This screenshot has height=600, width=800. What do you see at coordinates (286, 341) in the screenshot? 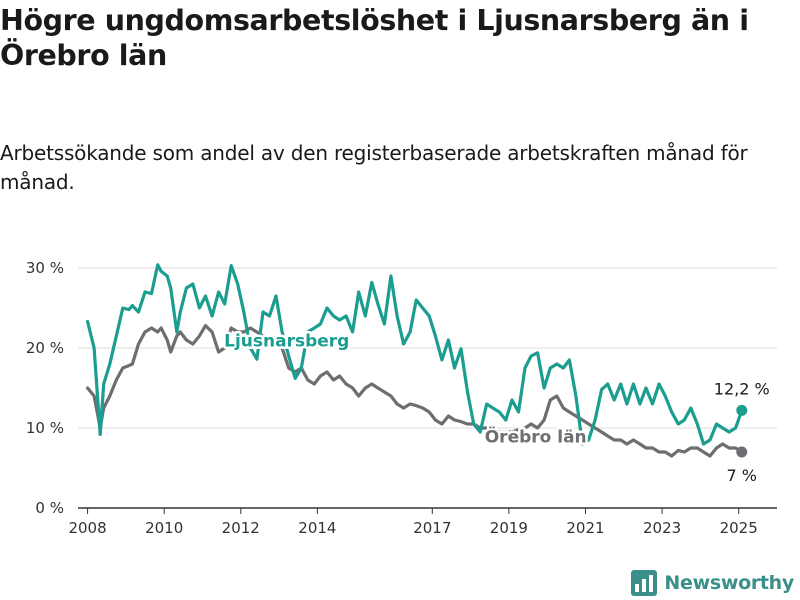
I see `series-label-ljusnarsberg: Ljusnarsberg` at bounding box center [286, 341].